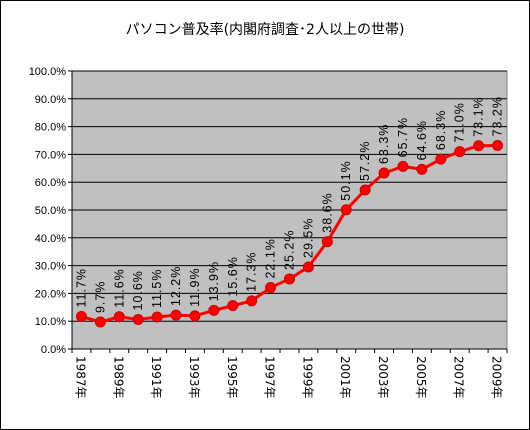 Image resolution: width=530 pixels, height=430 pixels. What do you see at coordinates (176, 286) in the screenshot?
I see `data-label: 12.2%` at bounding box center [176, 286].